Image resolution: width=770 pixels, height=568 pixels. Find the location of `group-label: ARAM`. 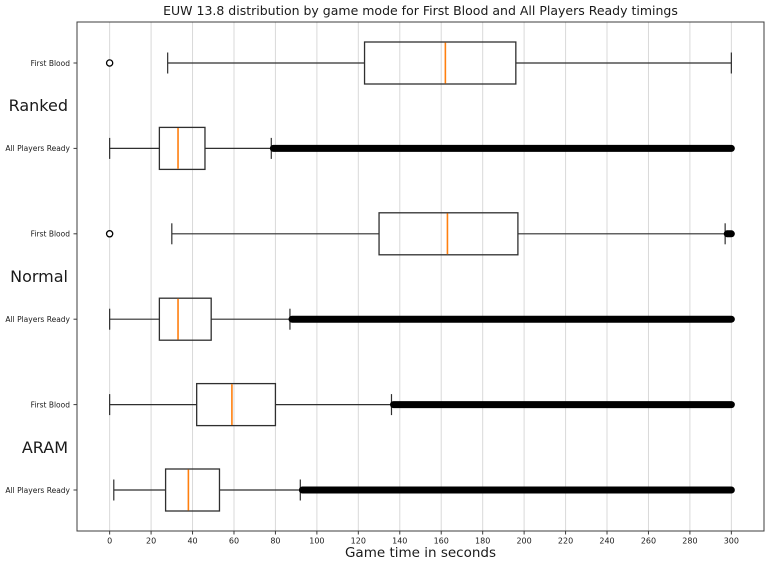

group-label: ARAM is located at coordinates (45, 447).